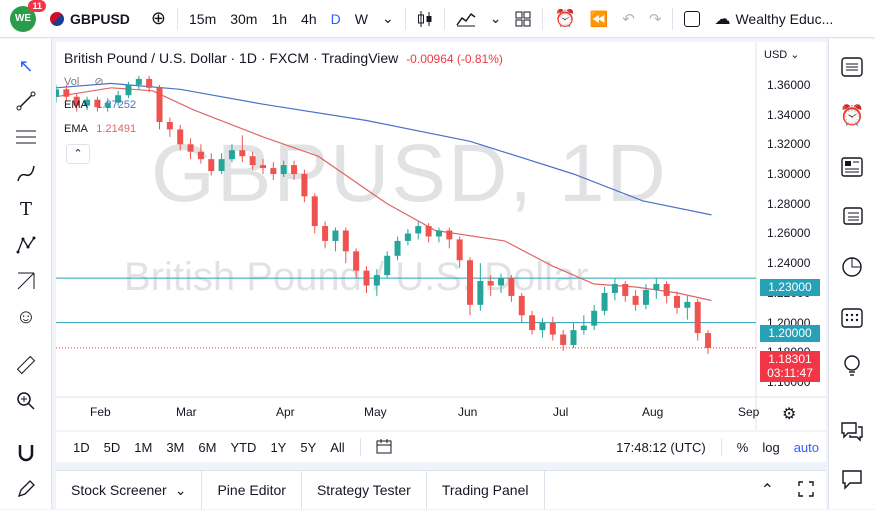 Image resolution: width=875 pixels, height=510 pixels. Describe the element at coordinates (26, 489) in the screenshot. I see `lock-pencil-icon` at that location.